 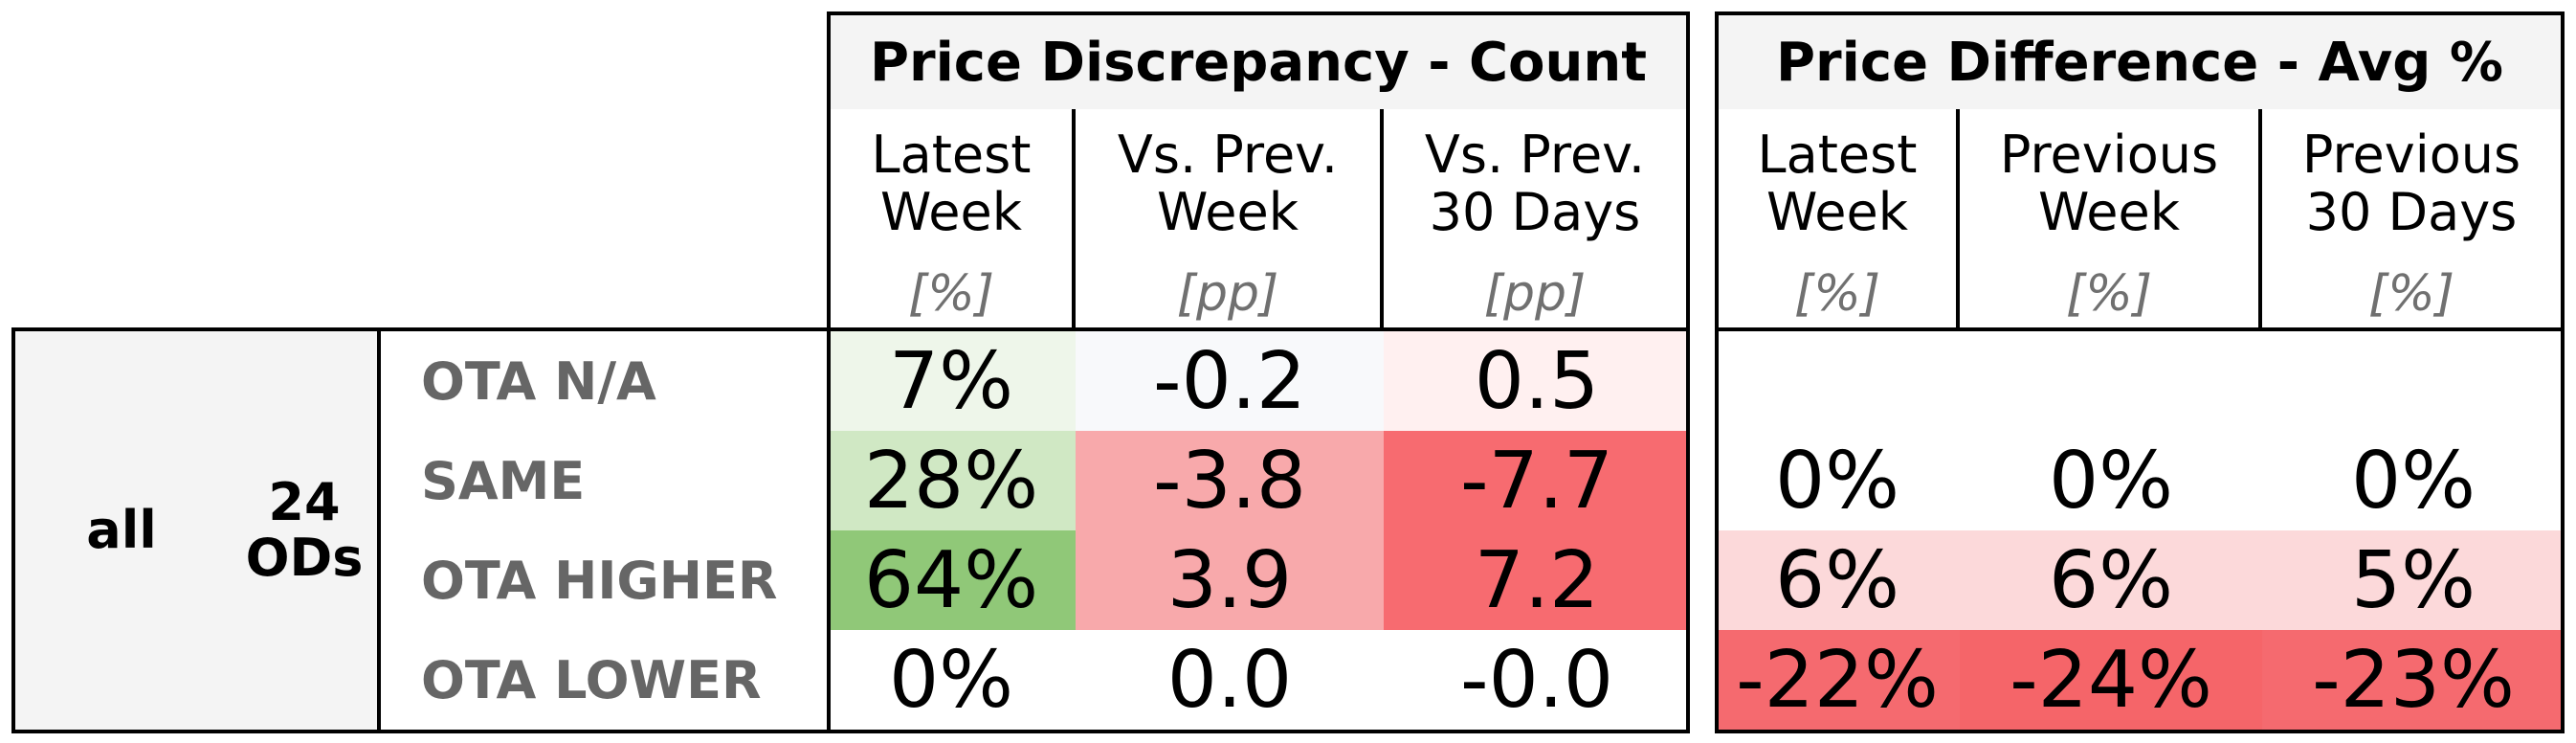 I want to click on data-cell: -0.2, so click(x=1230, y=381).